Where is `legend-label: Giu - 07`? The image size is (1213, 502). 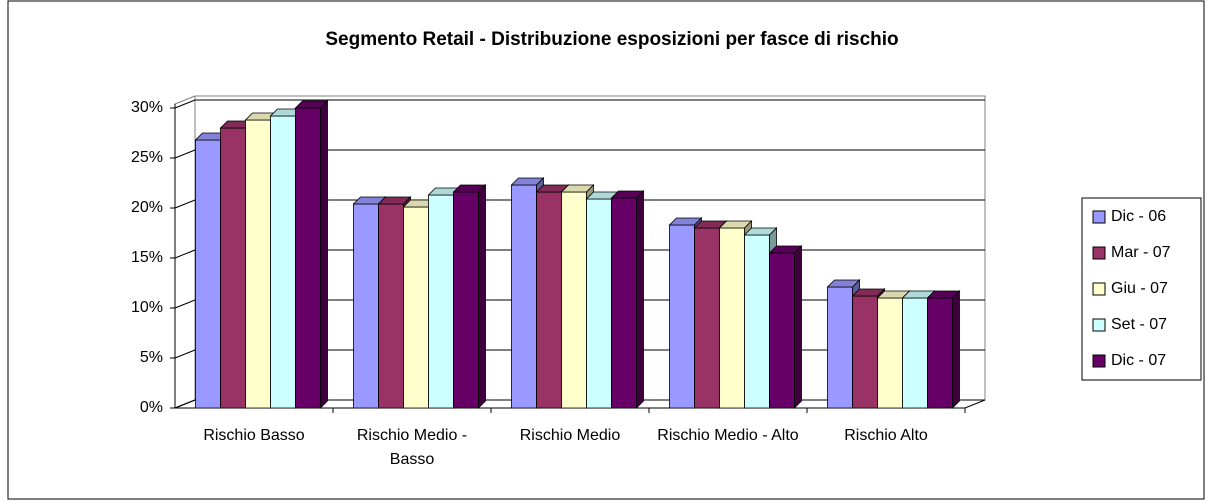 legend-label: Giu - 07 is located at coordinates (1139, 288).